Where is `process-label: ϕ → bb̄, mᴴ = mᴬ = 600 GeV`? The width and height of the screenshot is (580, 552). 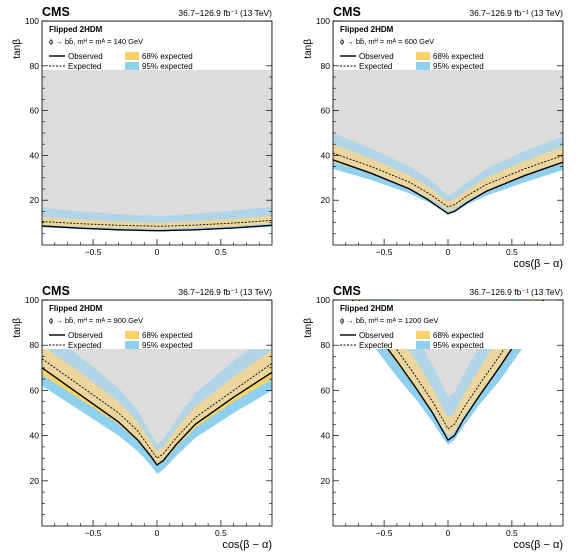 process-label: ϕ → bb̄, mᴴ = mᴬ = 600 GeV is located at coordinates (387, 41).